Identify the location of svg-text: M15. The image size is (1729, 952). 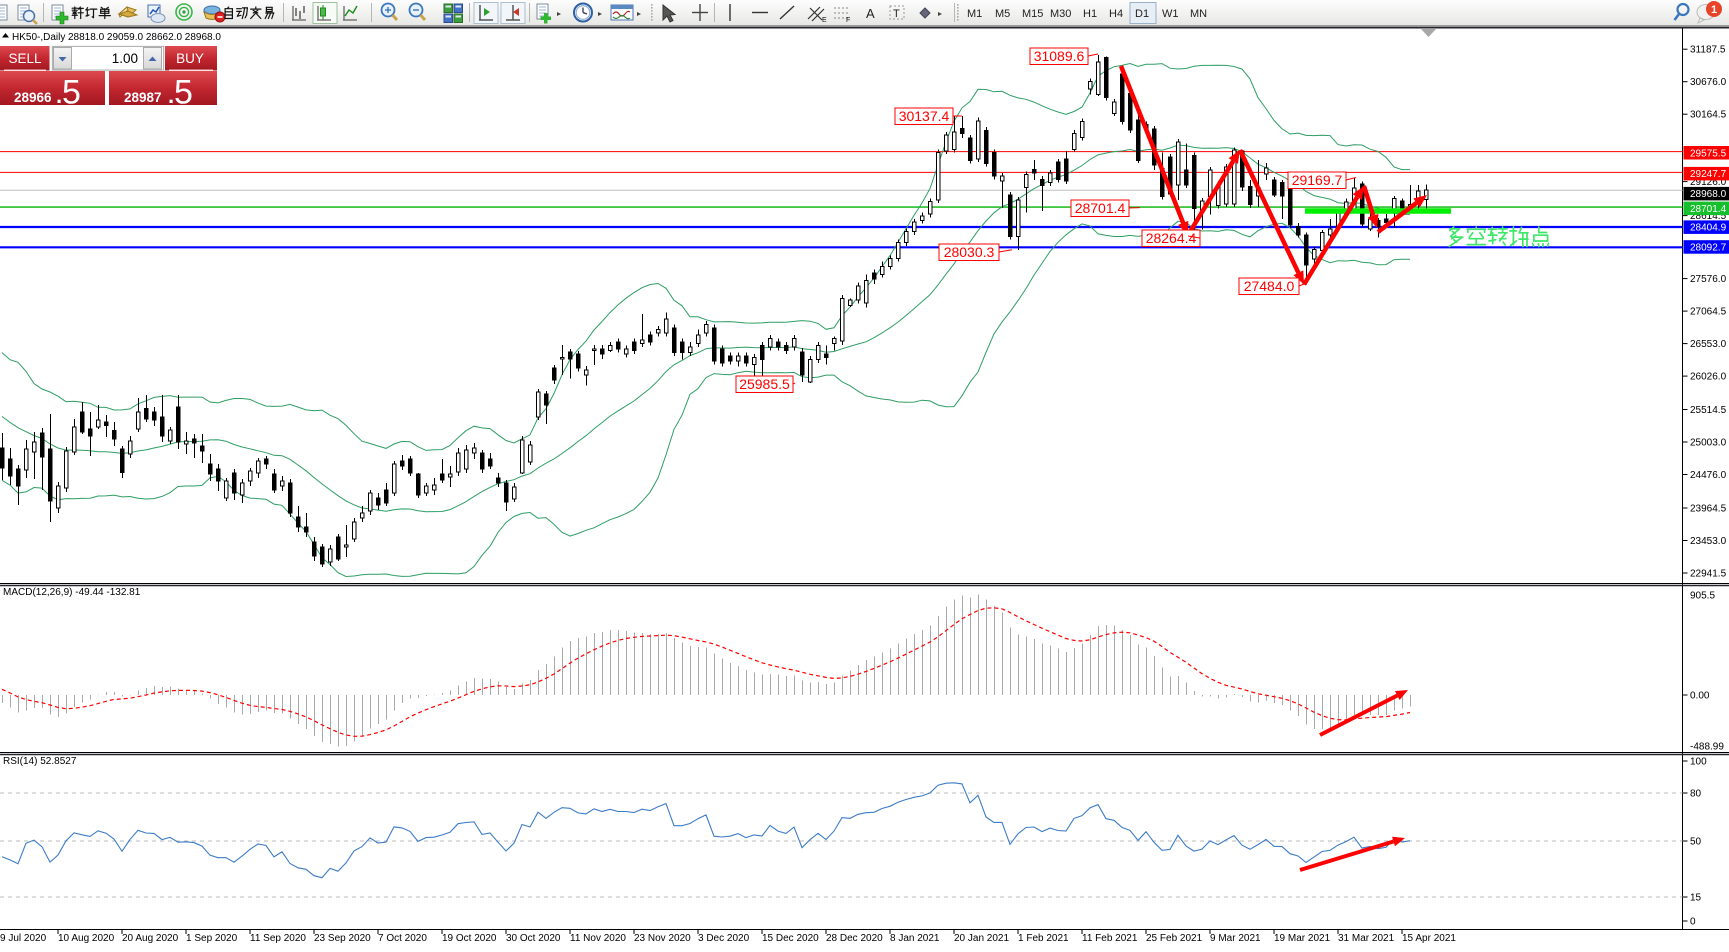
(1032, 14).